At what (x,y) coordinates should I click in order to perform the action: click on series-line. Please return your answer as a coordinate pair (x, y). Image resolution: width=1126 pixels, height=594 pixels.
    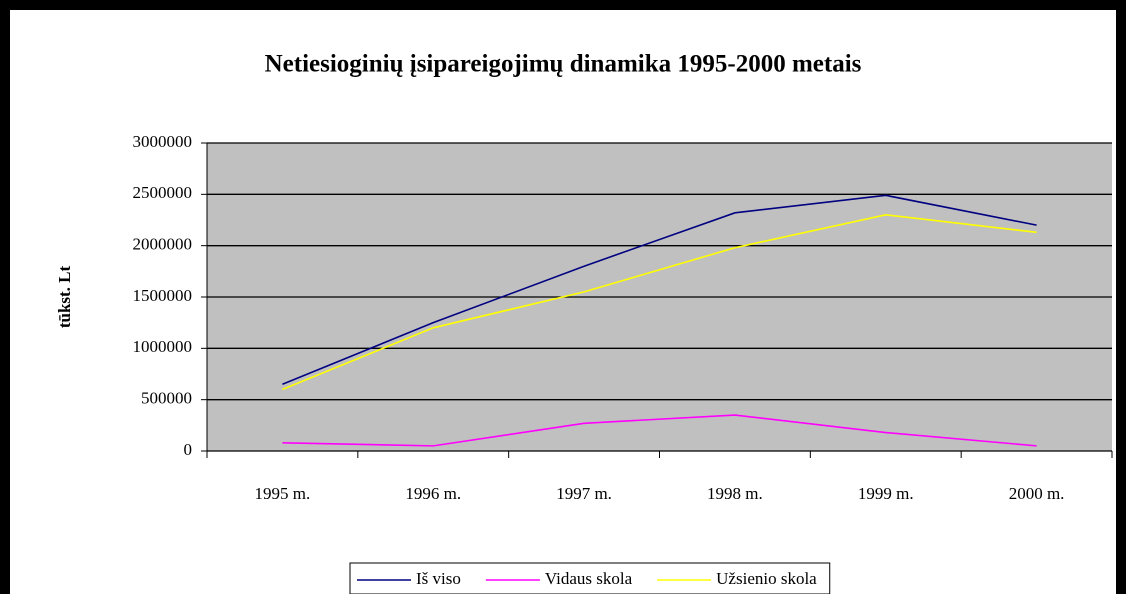
    Looking at the image, I should click on (659, 430).